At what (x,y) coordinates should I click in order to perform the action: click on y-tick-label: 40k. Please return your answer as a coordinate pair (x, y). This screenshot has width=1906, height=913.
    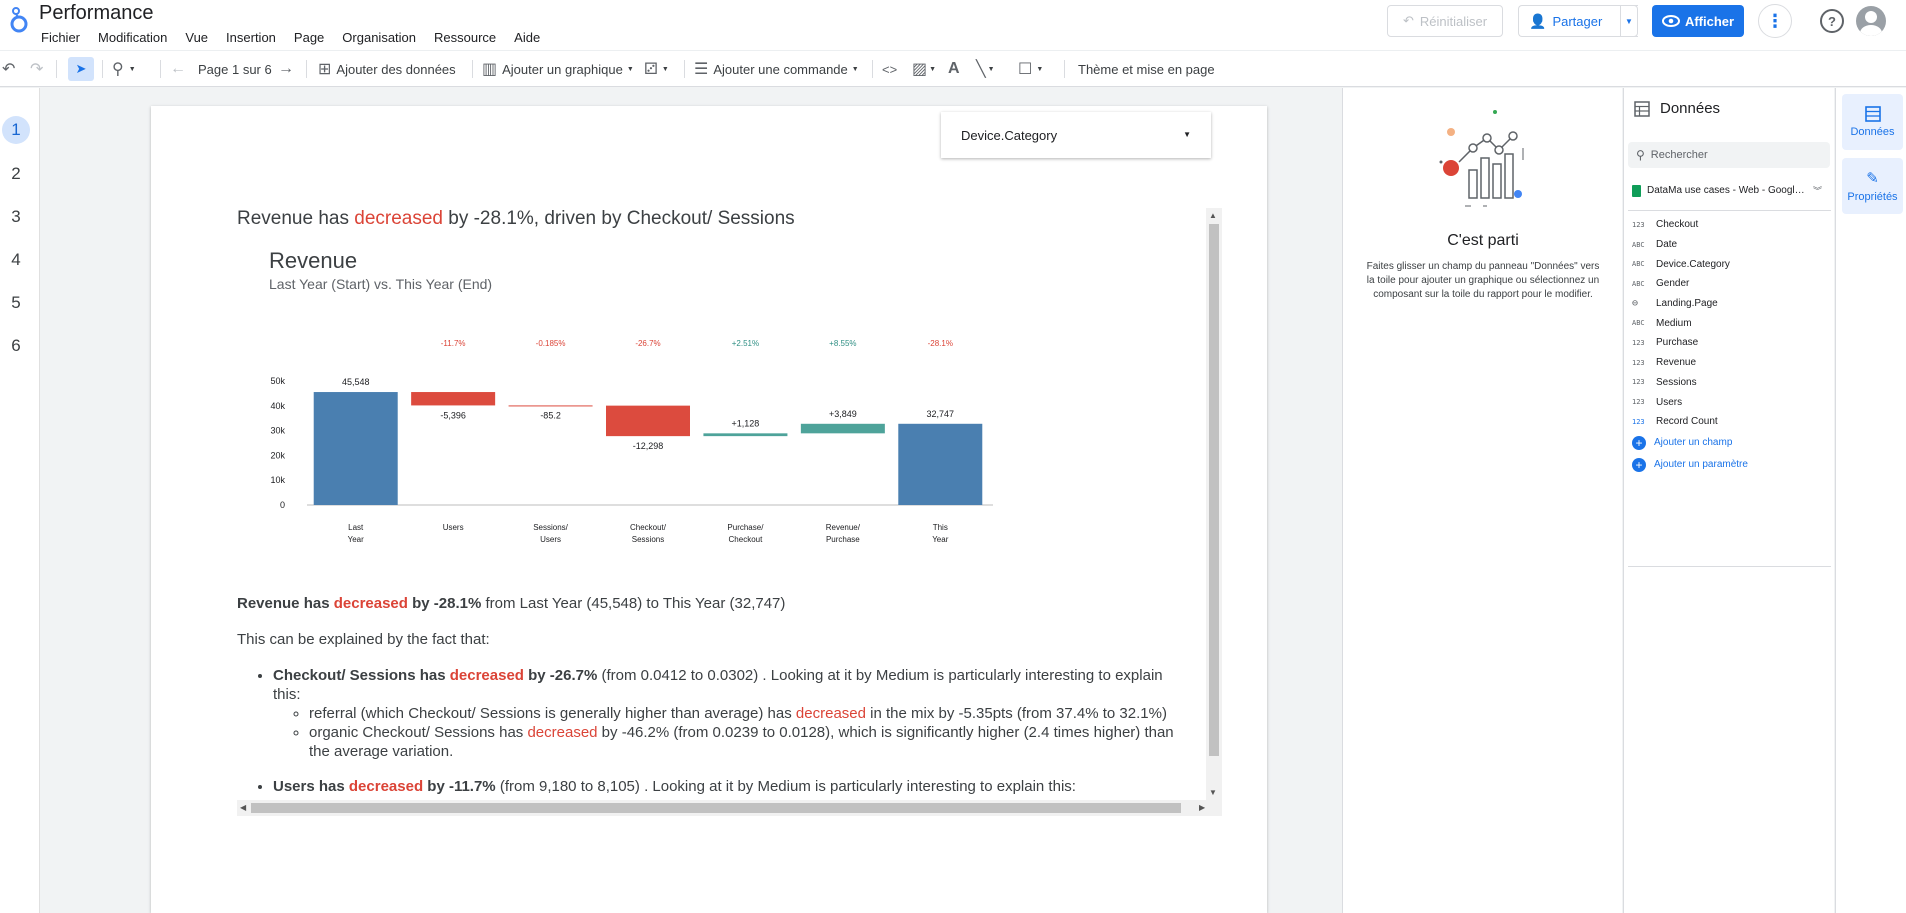
    Looking at the image, I should click on (277, 406).